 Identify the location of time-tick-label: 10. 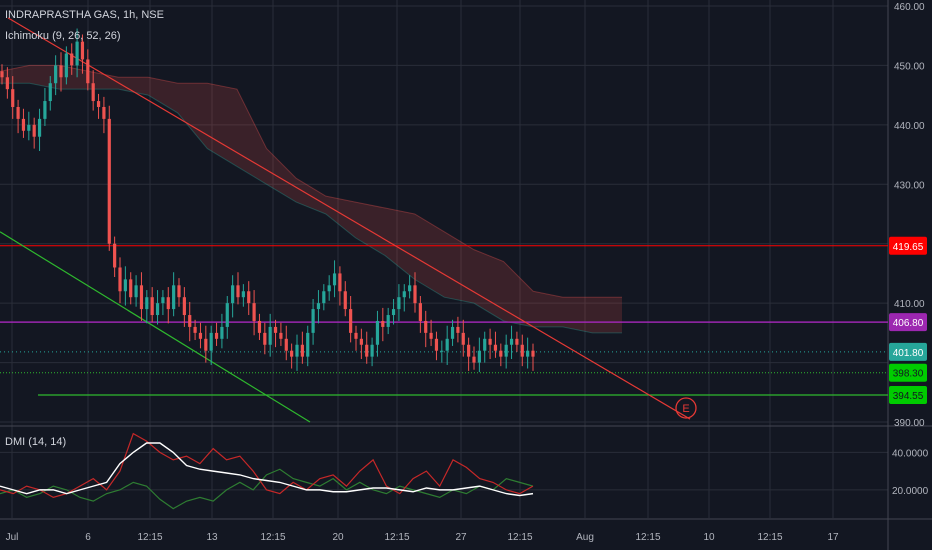
(709, 537).